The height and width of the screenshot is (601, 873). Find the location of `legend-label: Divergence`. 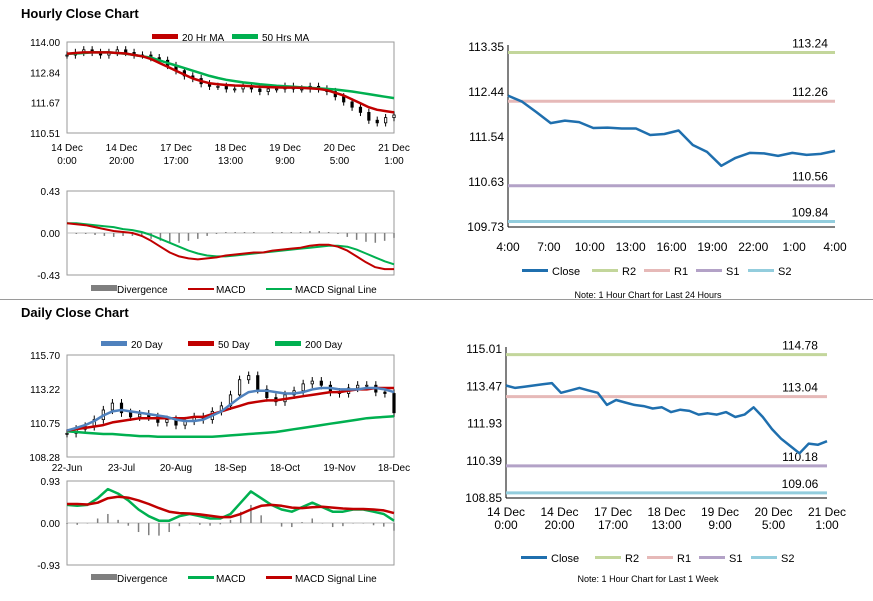

legend-label: Divergence is located at coordinates (142, 579).